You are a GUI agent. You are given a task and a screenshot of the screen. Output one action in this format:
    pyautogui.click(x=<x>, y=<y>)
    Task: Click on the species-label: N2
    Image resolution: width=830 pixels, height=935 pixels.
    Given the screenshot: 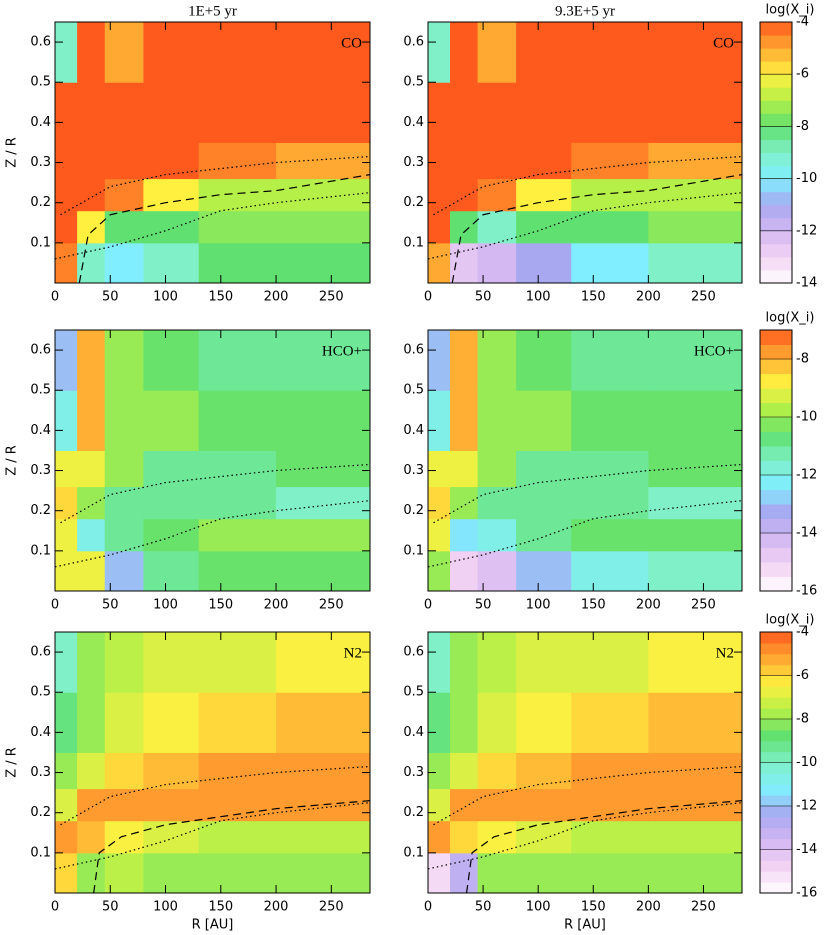 What is the action you would take?
    pyautogui.click(x=353, y=653)
    